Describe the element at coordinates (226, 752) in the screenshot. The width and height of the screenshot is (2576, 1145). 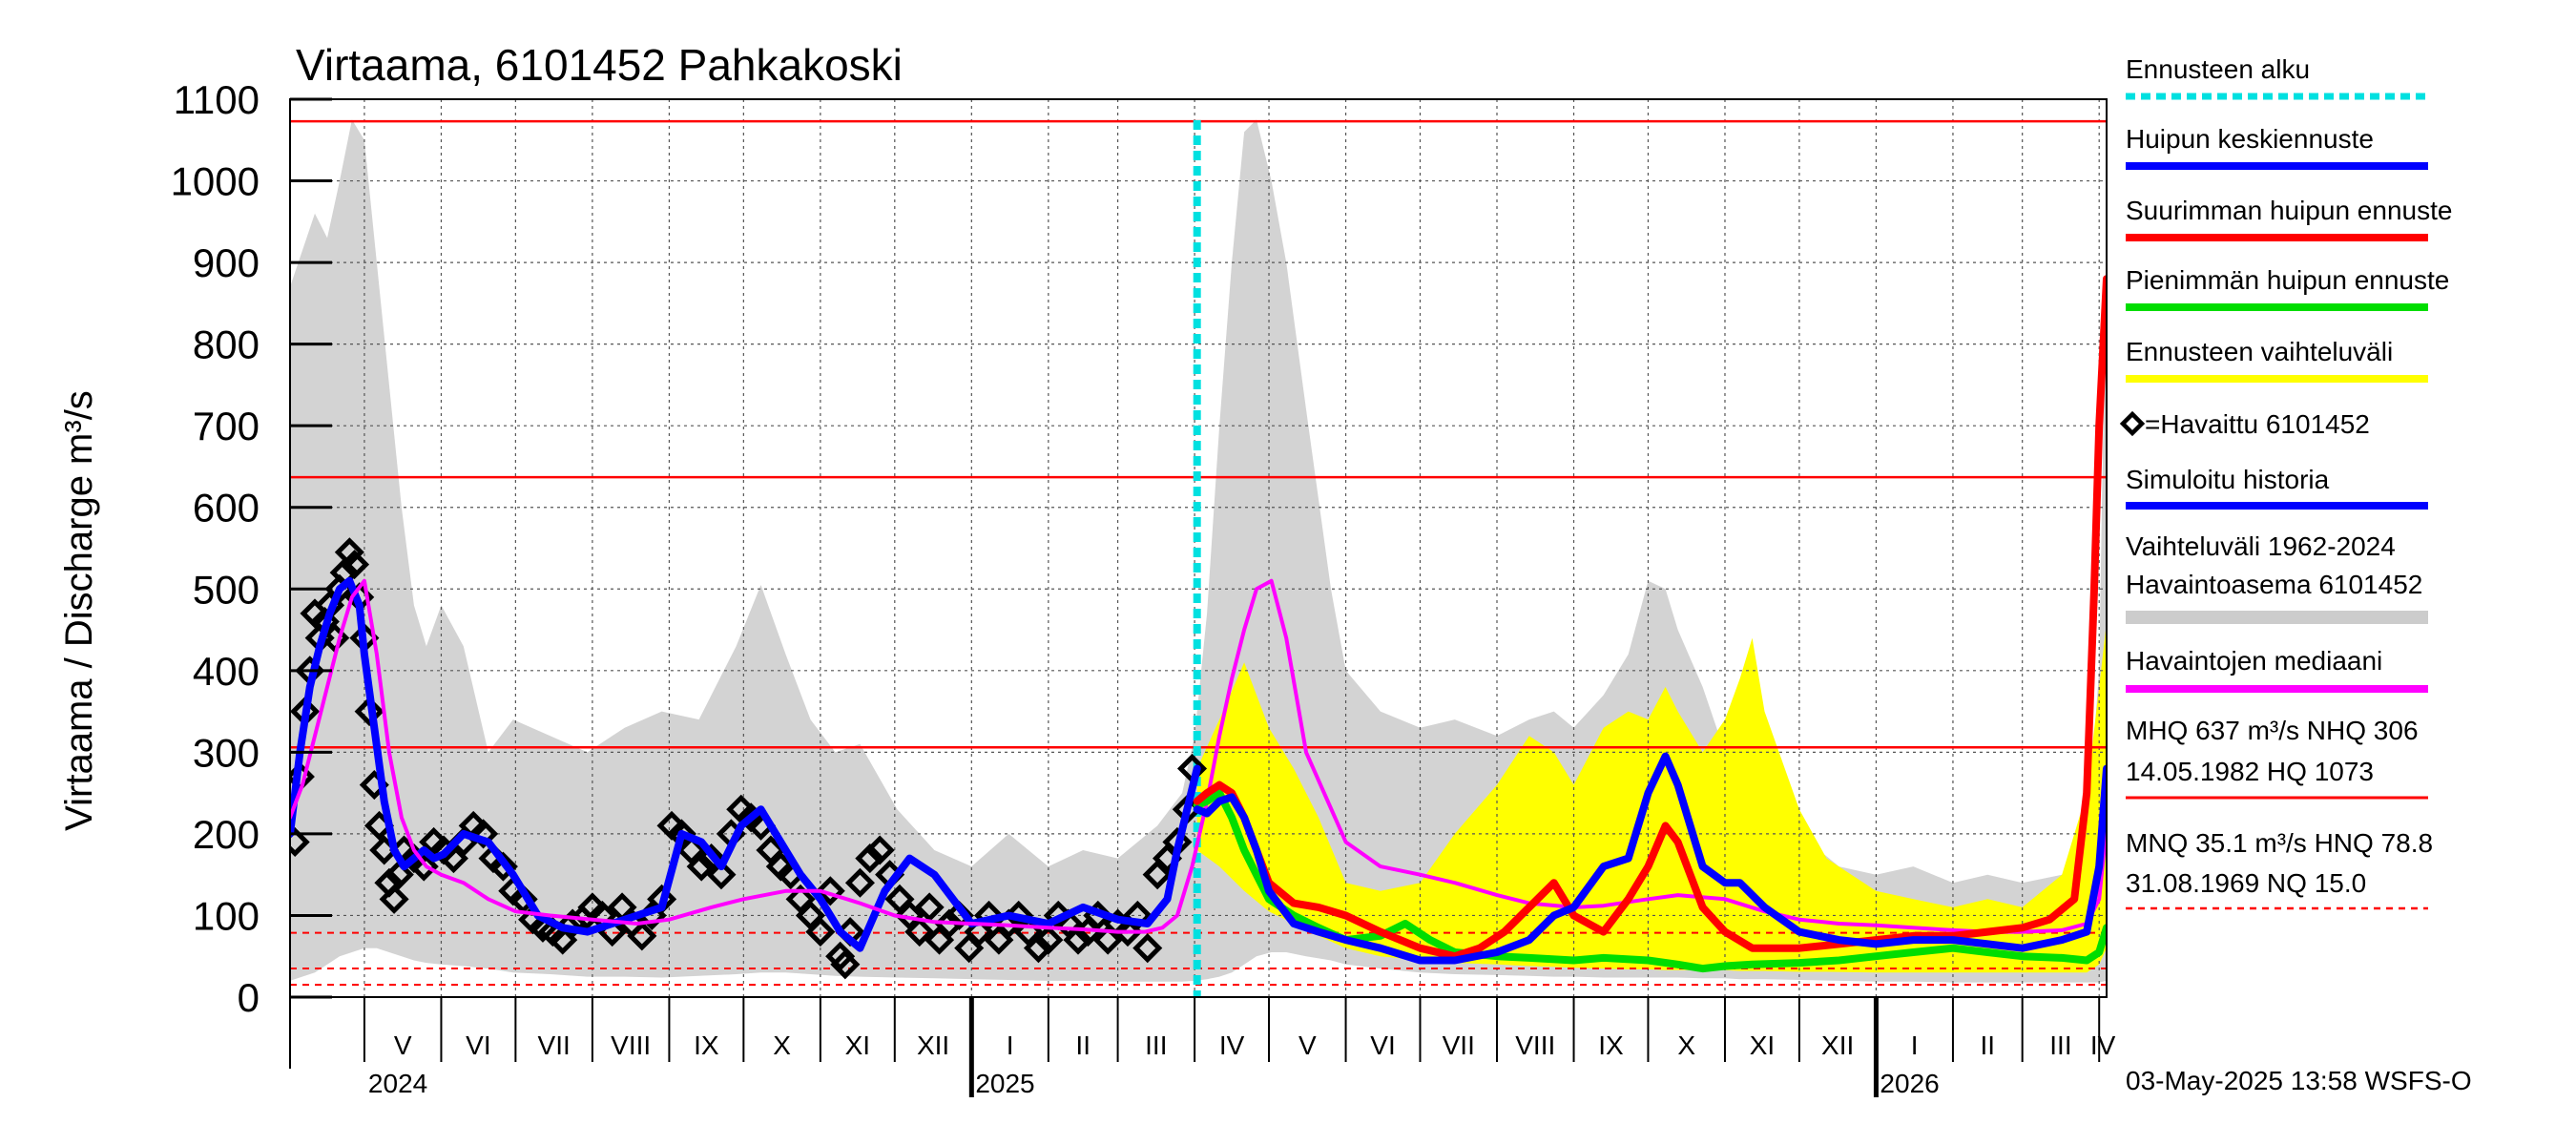
I see `y-tick-label: 300` at that location.